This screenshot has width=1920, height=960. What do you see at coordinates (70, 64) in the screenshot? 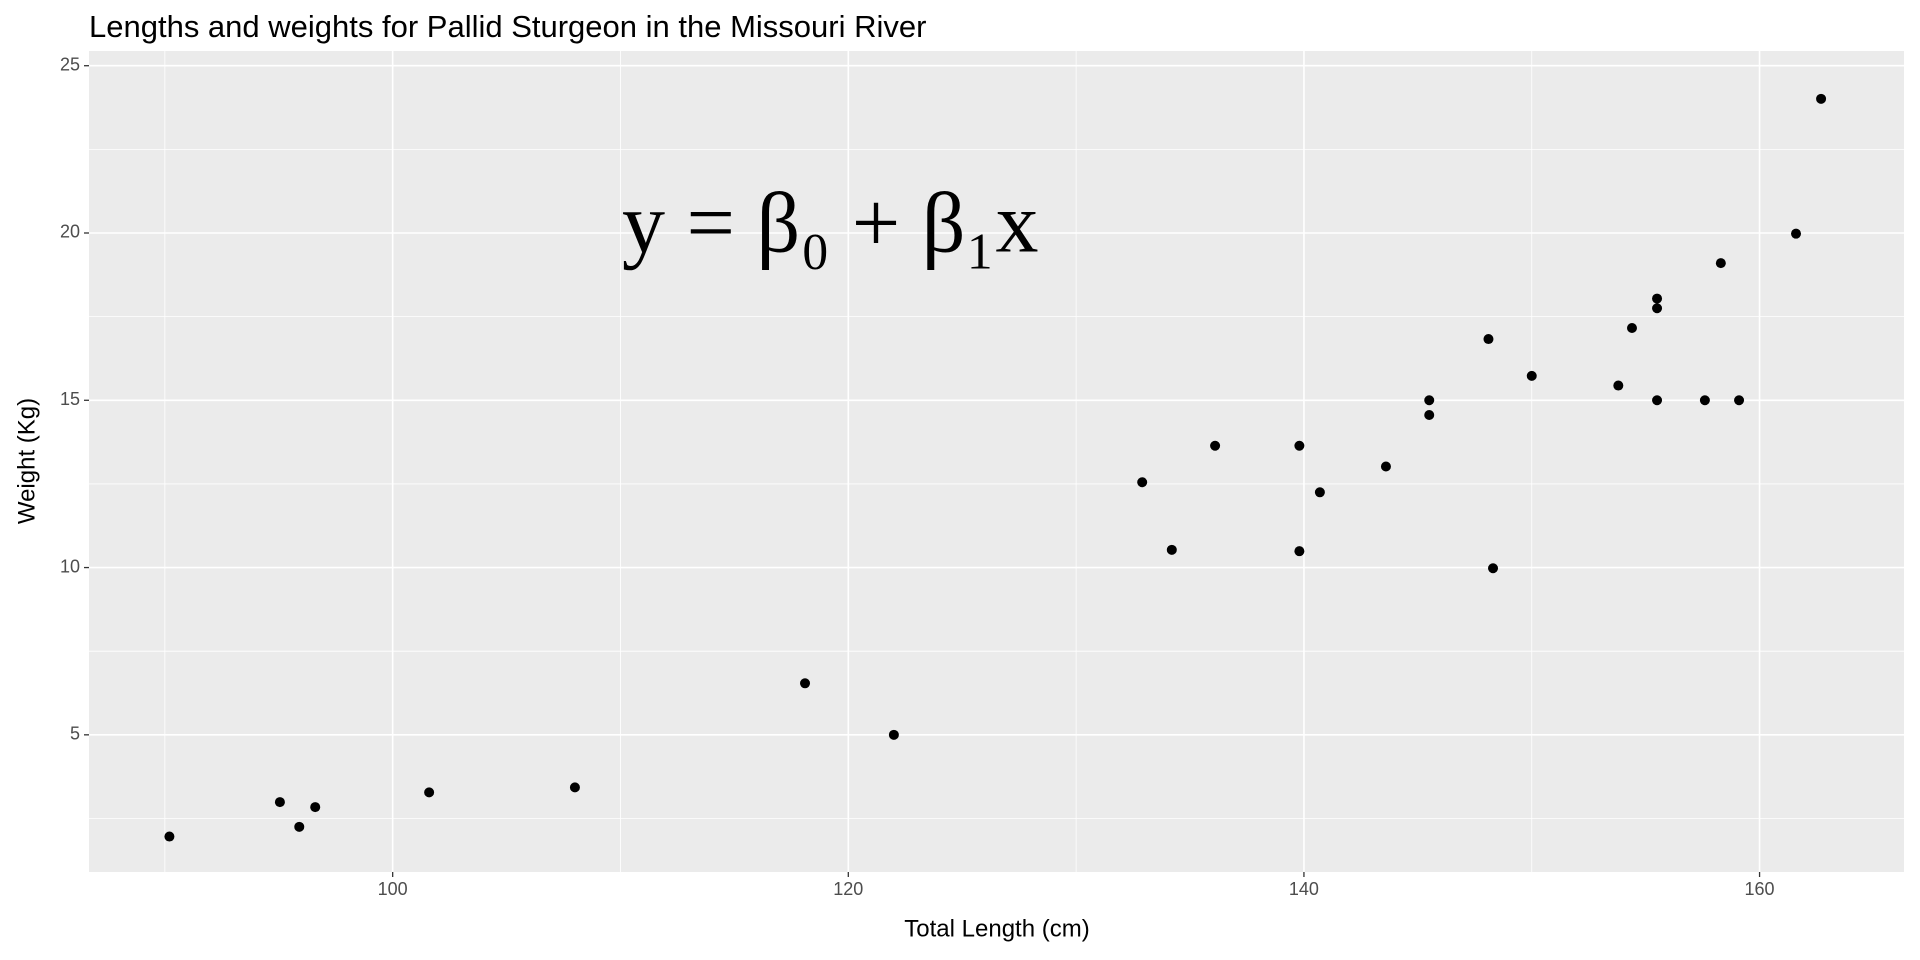
I see `y-tick-label: 25` at bounding box center [70, 64].